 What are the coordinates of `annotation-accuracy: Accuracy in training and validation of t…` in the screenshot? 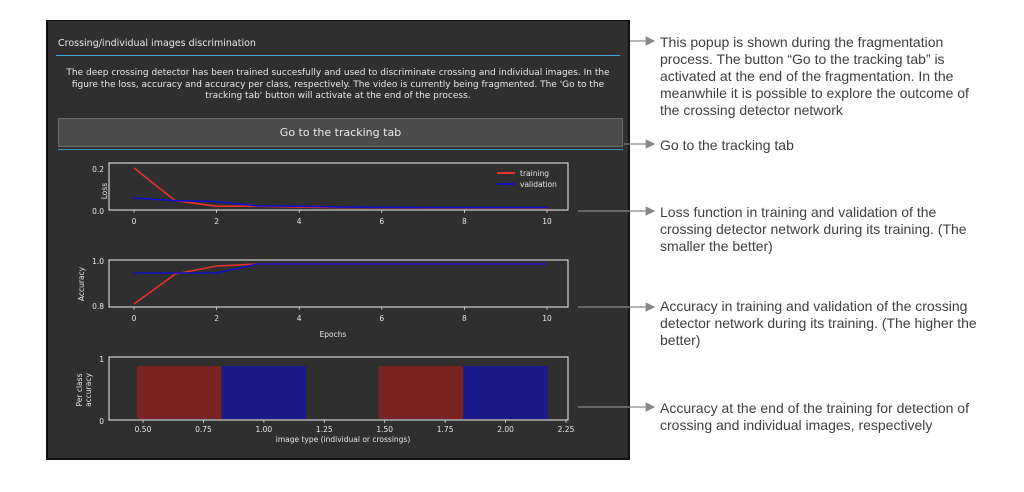 It's located at (818, 323).